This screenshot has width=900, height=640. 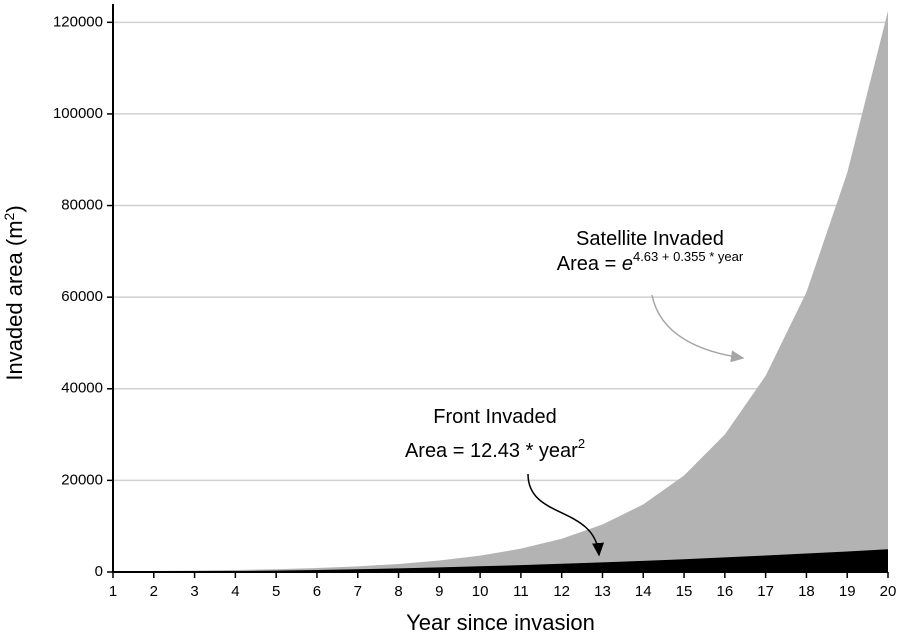 I want to click on annotation-formula: Area = e4.63 + 0.355 * year, so click(x=650, y=262).